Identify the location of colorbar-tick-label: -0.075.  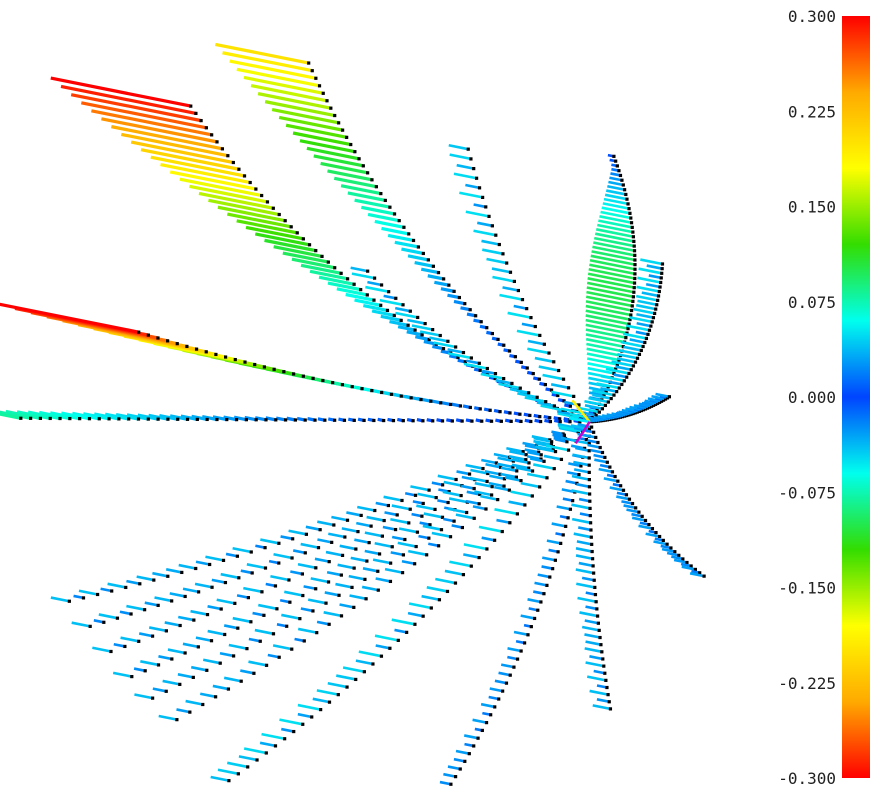
(807, 492).